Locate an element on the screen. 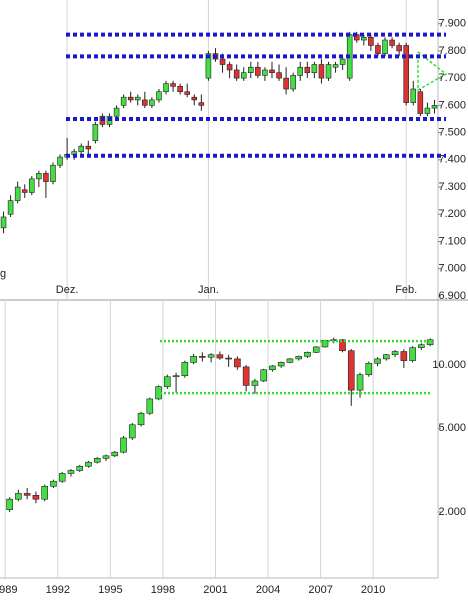  triangle-pattern is located at coordinates (432, 71).